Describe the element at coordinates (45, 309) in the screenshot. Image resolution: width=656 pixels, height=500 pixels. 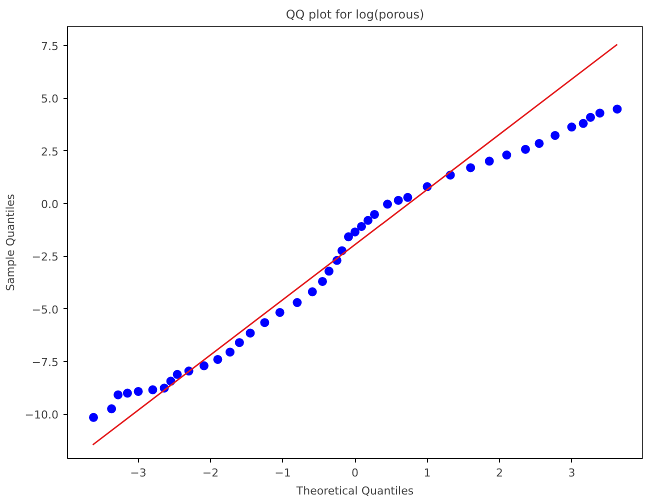
I see `y-tick-label: −5.0` at that location.